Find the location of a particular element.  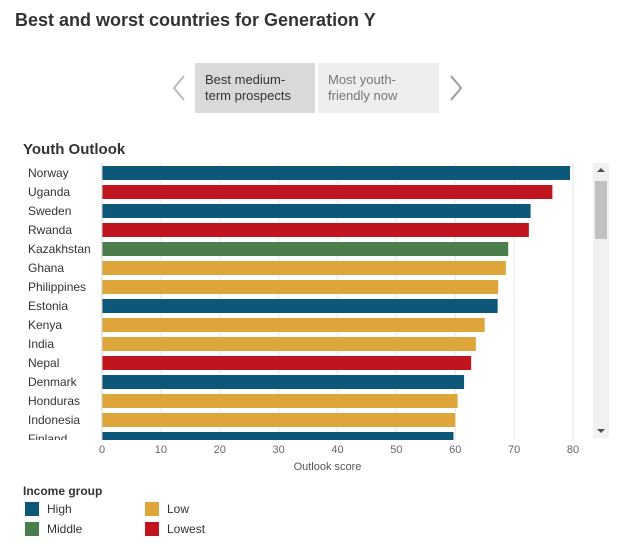

category-label: Kazakhstan is located at coordinates (59, 249).